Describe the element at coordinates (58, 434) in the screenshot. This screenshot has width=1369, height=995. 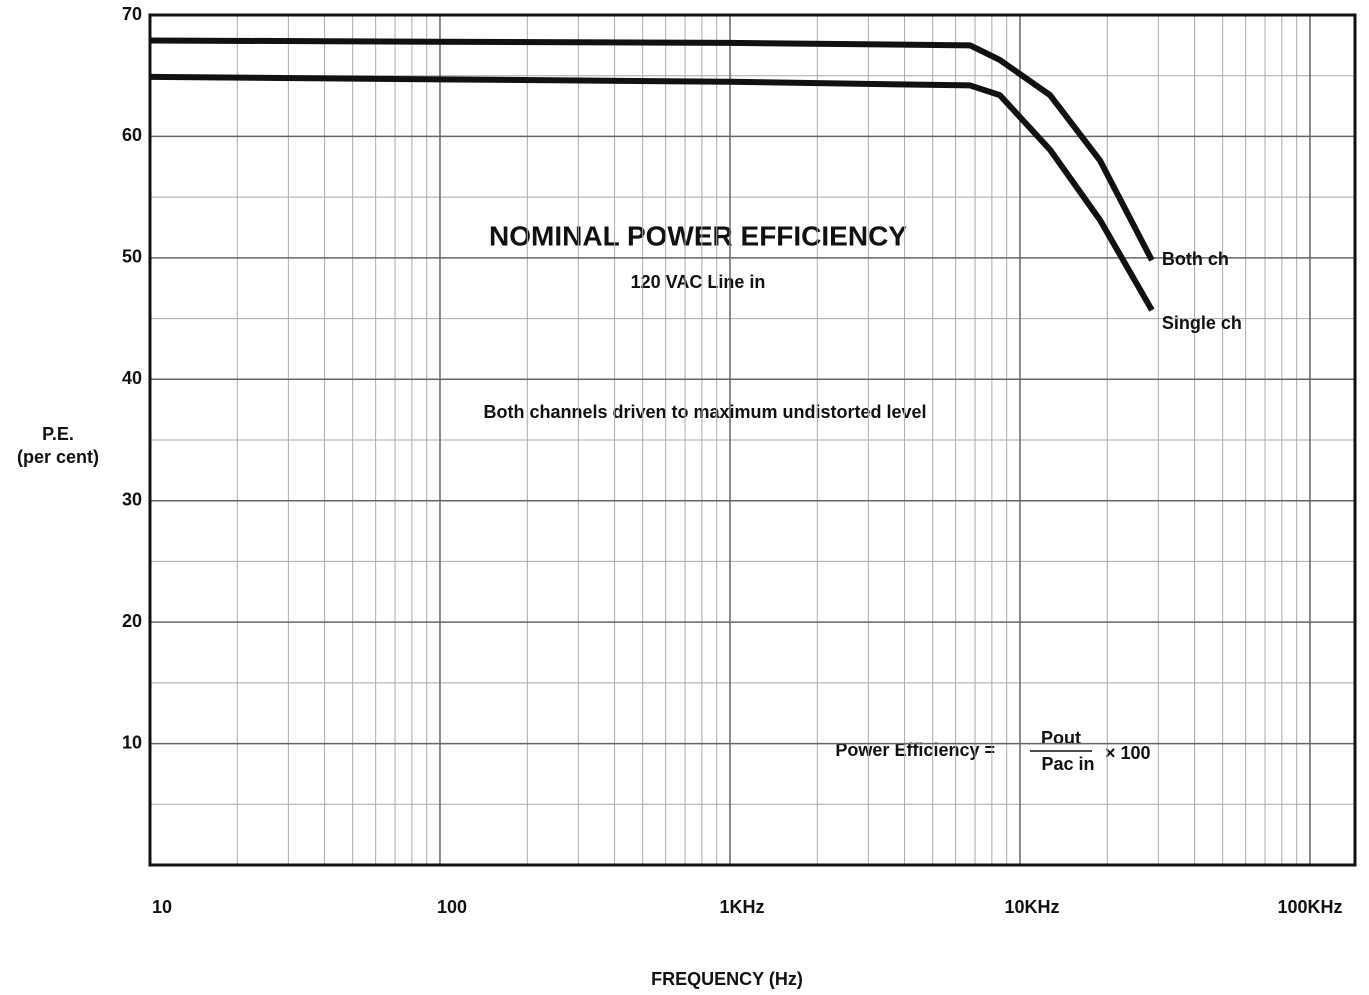
I see `y-axis-label: P.E.` at that location.